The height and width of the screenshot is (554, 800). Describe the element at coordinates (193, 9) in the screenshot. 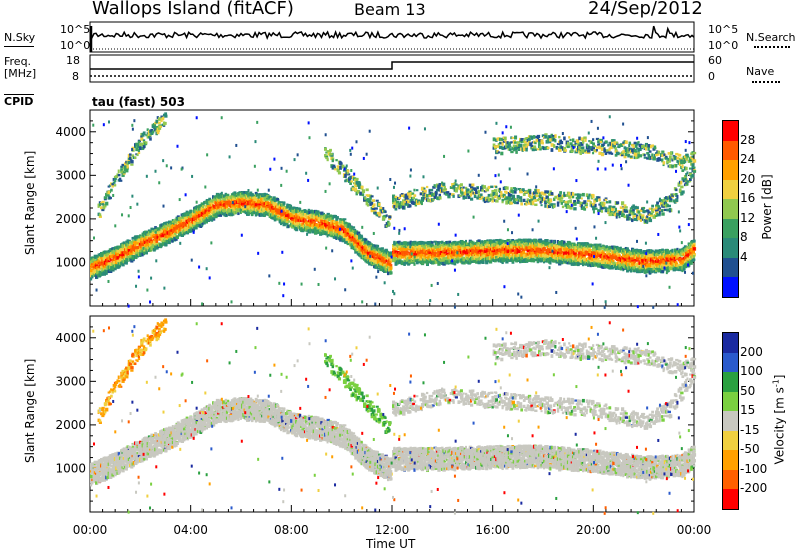

I see `station-title: Wallops Island (fitACF)` at that location.